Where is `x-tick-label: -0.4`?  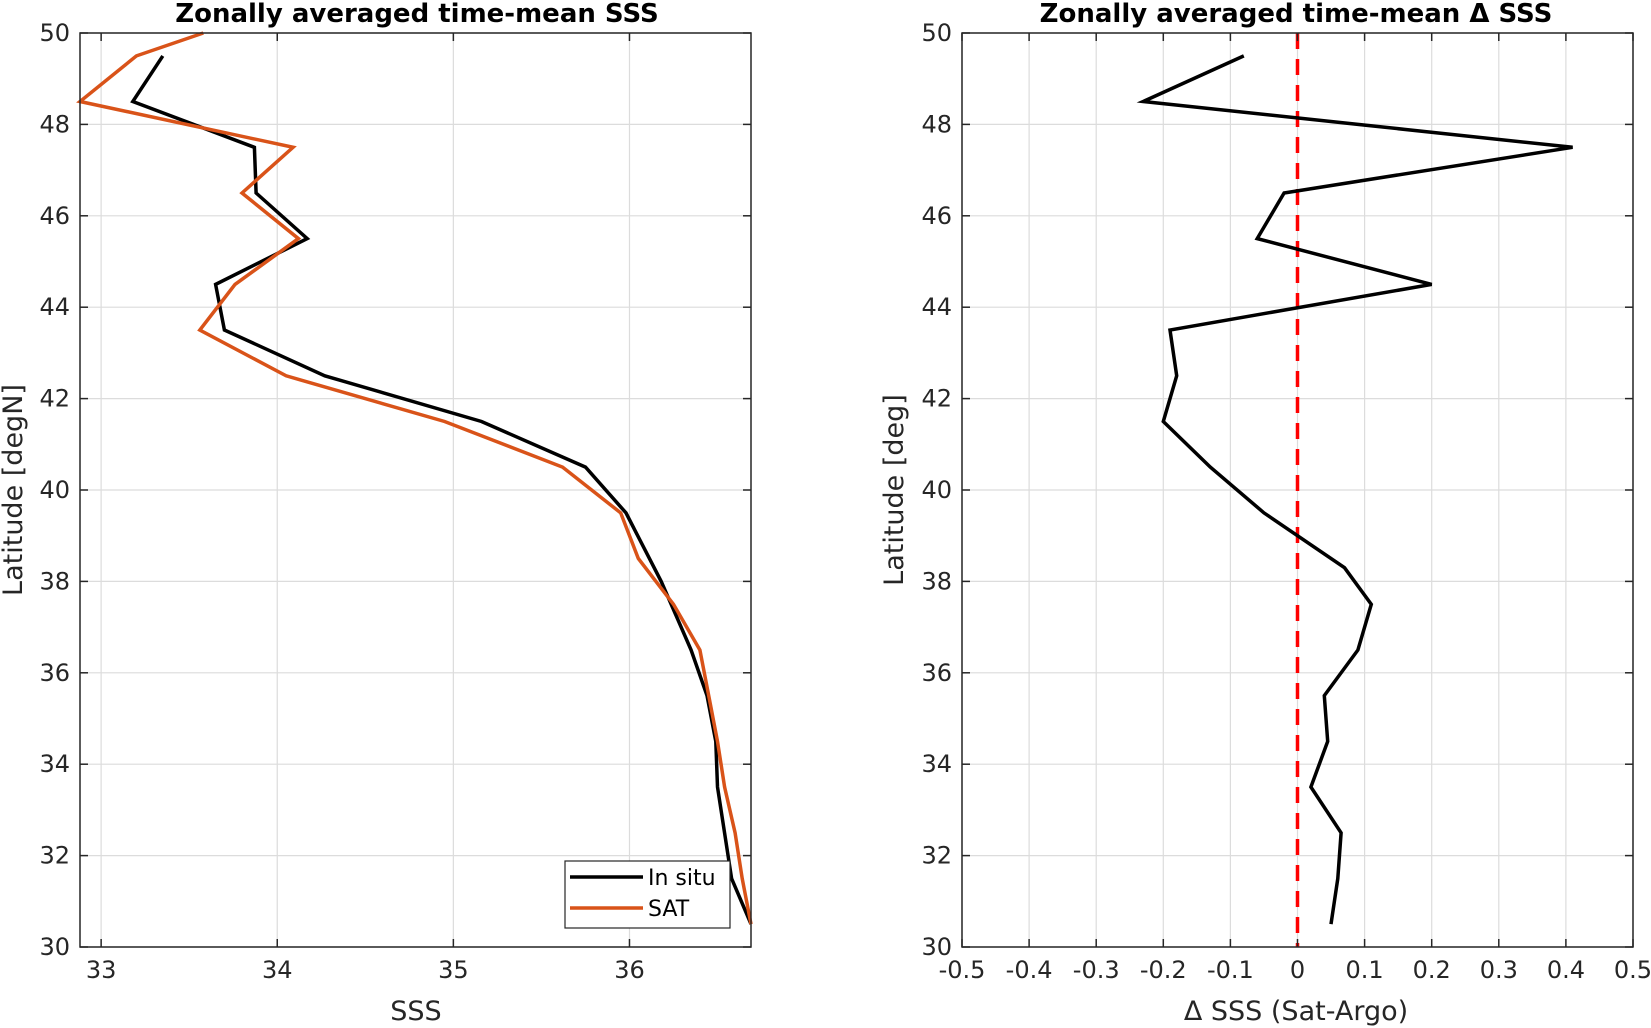 x-tick-label: -0.4 is located at coordinates (1029, 970).